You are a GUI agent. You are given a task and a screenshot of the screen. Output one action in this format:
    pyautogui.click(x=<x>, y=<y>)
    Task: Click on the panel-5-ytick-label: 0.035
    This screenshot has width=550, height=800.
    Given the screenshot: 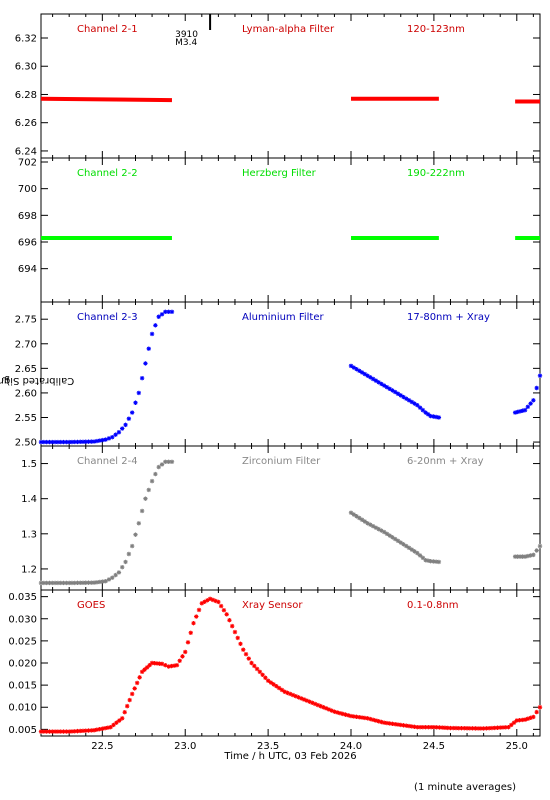 What is the action you would take?
    pyautogui.click(x=22, y=597)
    